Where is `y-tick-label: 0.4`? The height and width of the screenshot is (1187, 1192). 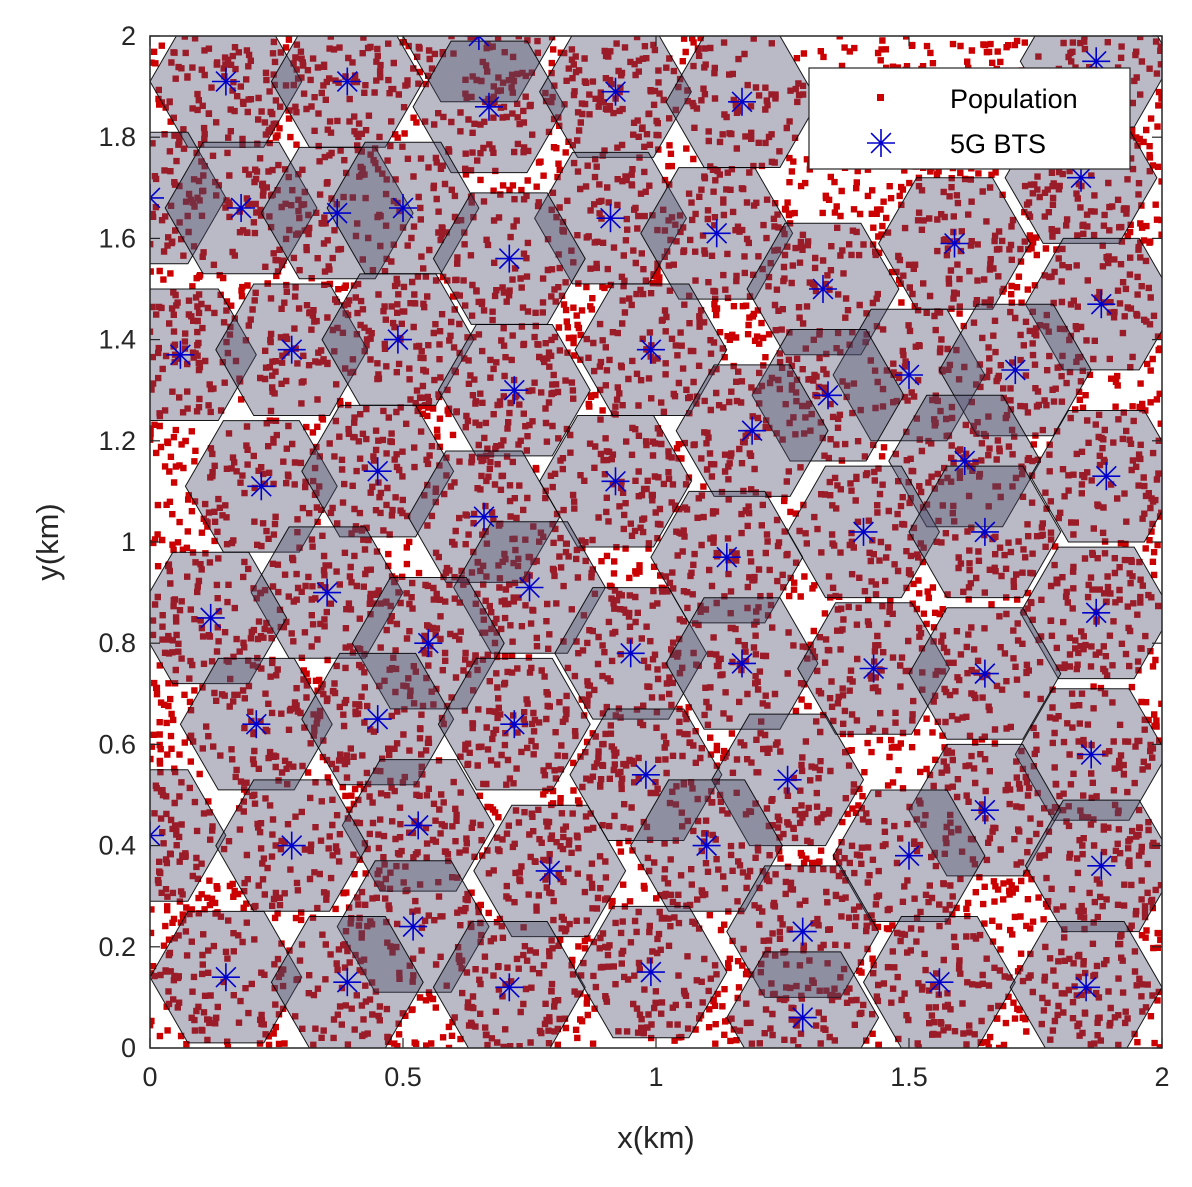 y-tick-label: 0.4 is located at coordinates (117, 846).